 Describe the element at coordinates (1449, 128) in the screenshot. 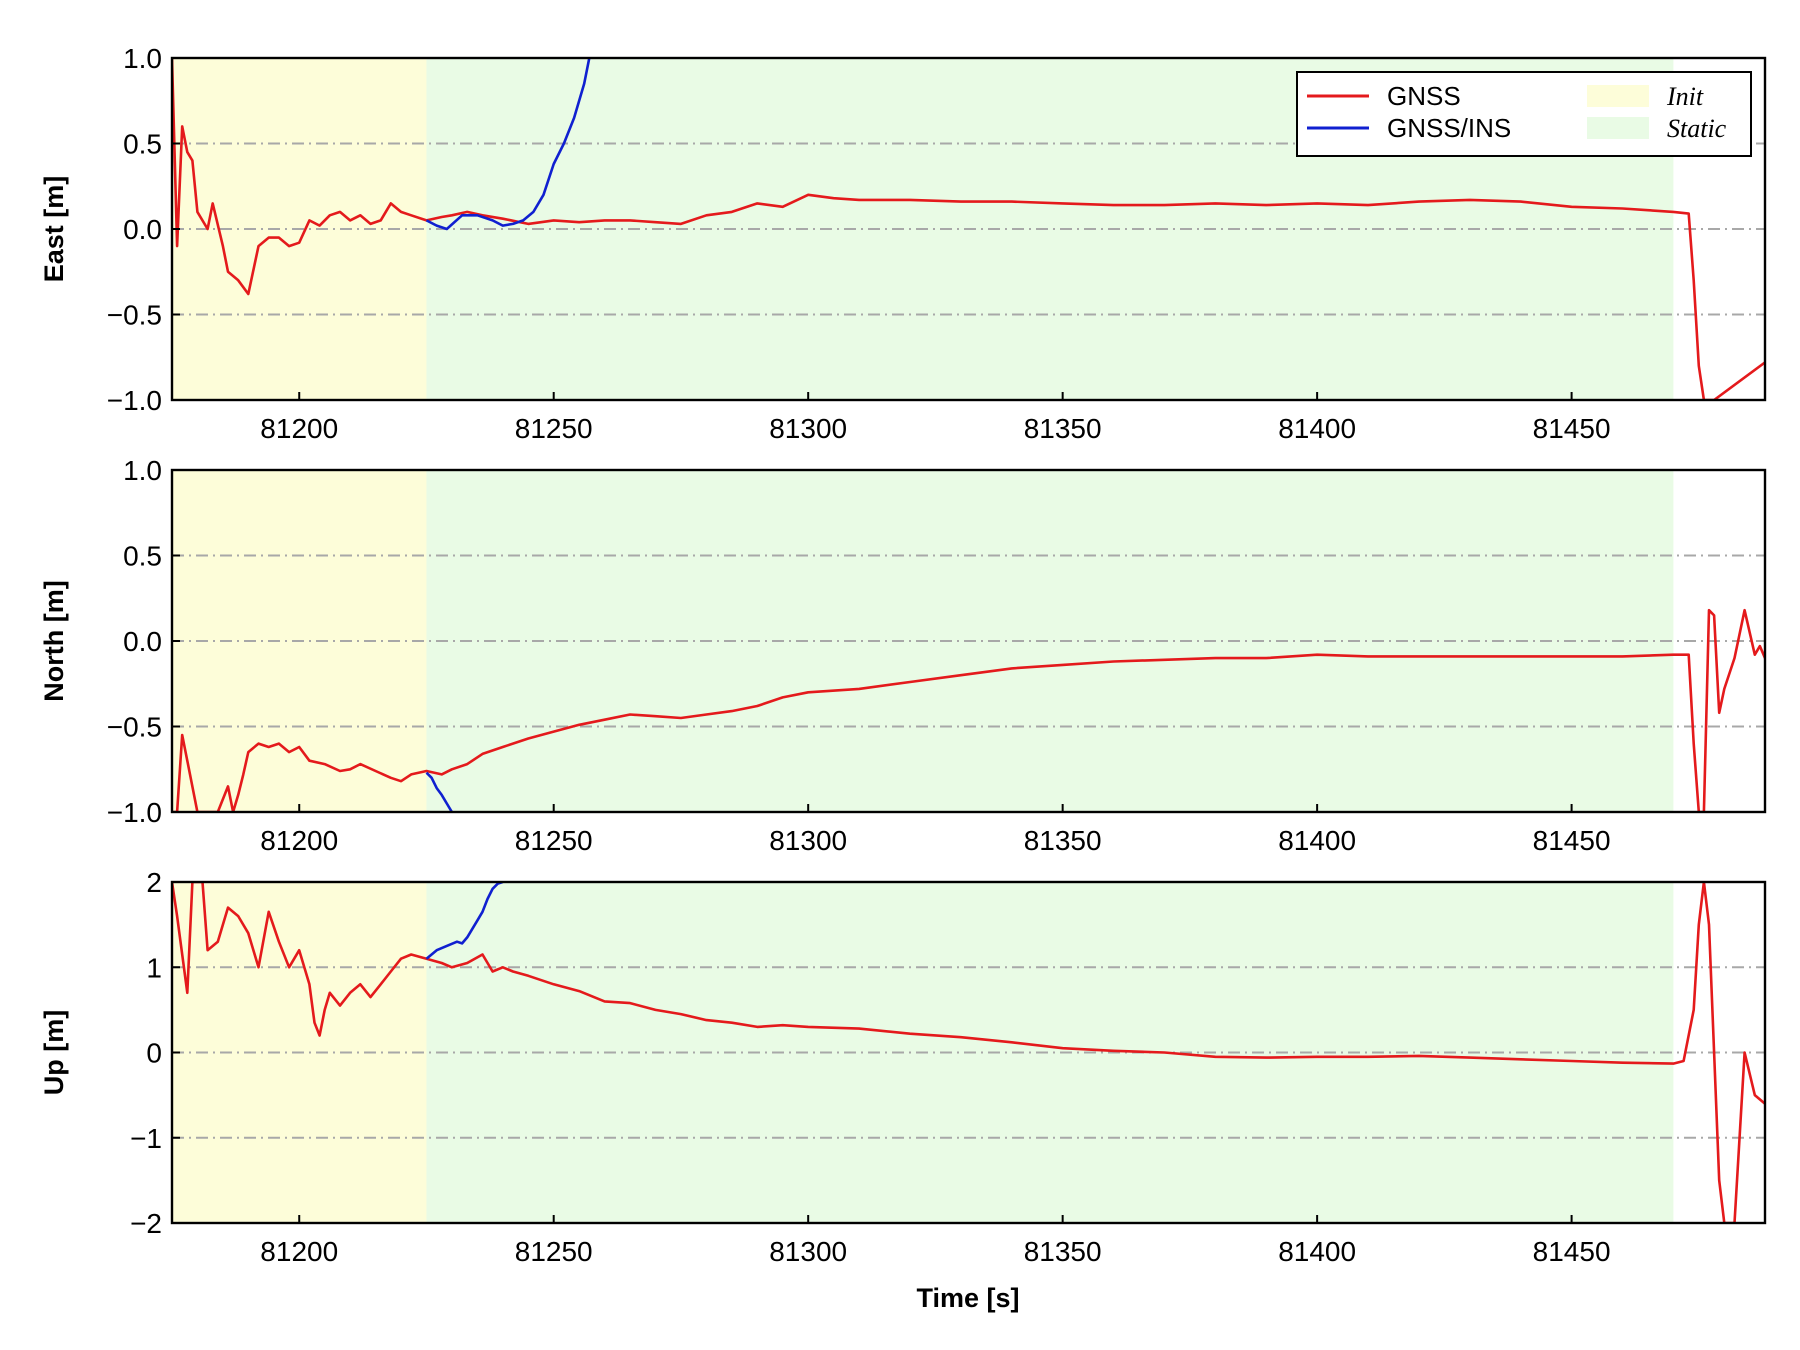

I see `legend-label: GNSS/INS` at that location.